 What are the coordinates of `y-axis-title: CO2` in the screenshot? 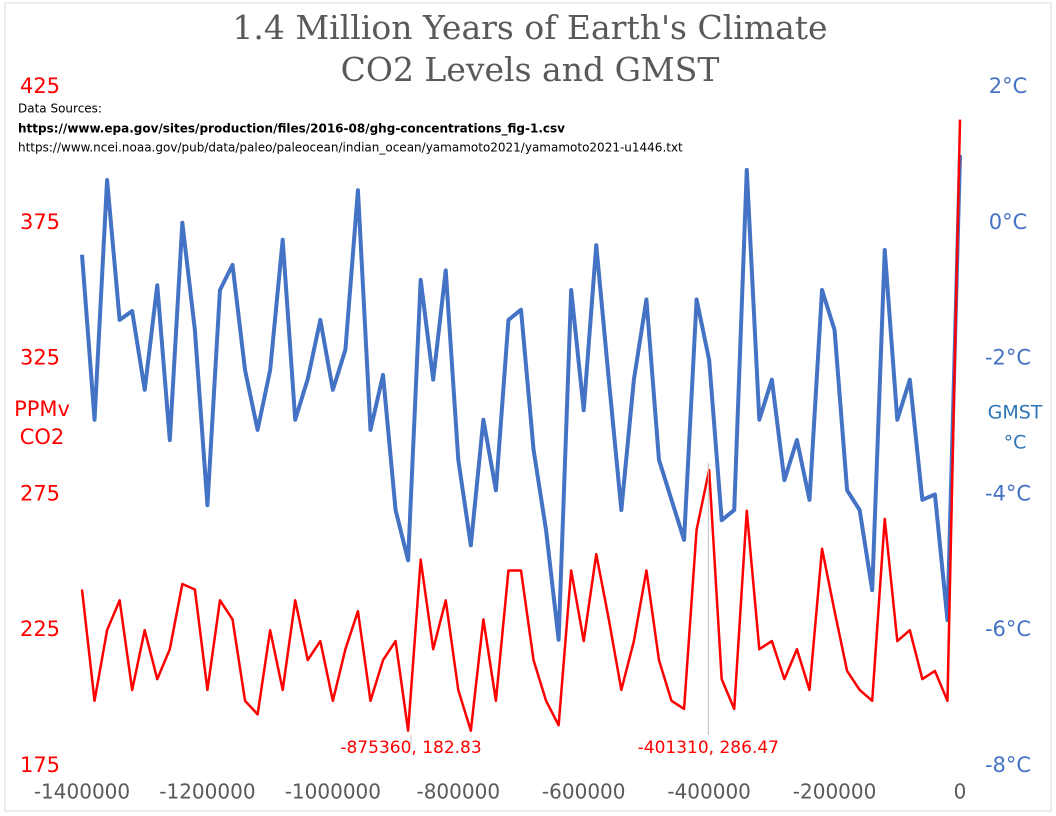 It's located at (42, 437).